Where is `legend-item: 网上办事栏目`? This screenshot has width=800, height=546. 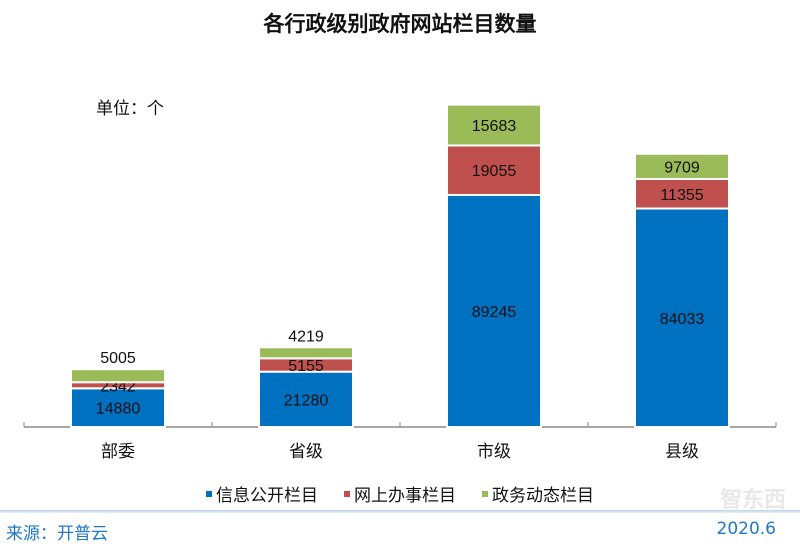 legend-item: 网上办事栏目 is located at coordinates (400, 493).